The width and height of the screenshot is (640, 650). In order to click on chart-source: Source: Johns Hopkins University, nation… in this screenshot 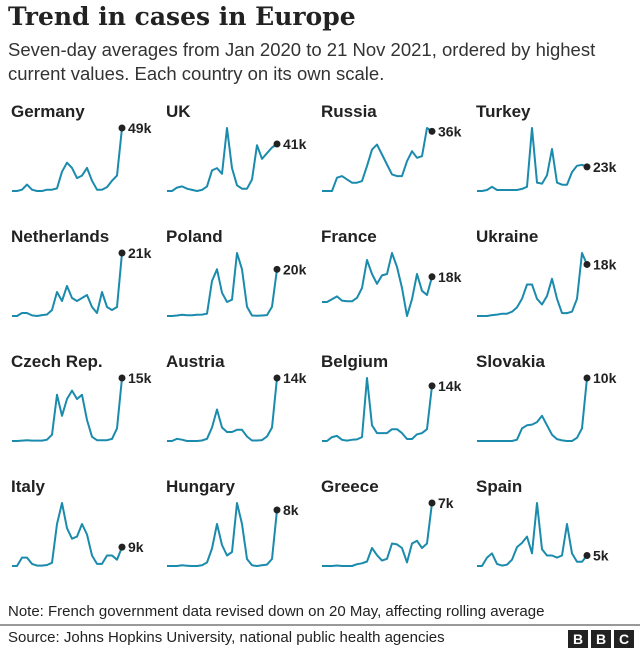, I will do `click(226, 637)`.